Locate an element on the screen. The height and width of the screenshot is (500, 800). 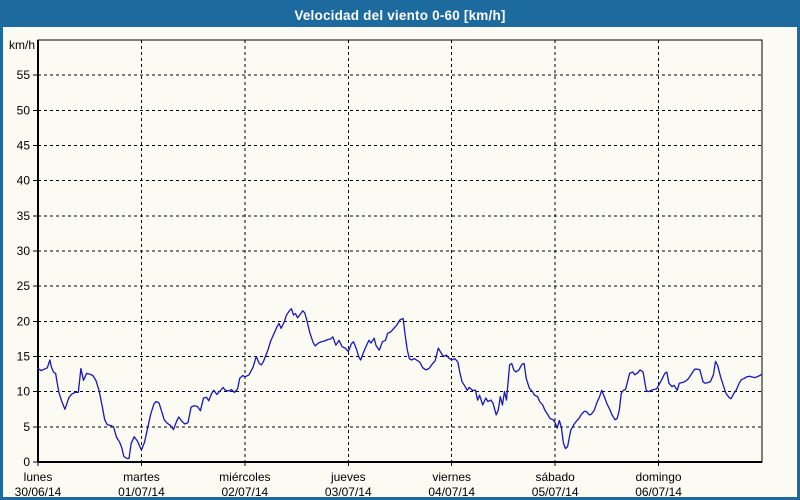
x-axis-weekday-label: sábado is located at coordinates (555, 477).